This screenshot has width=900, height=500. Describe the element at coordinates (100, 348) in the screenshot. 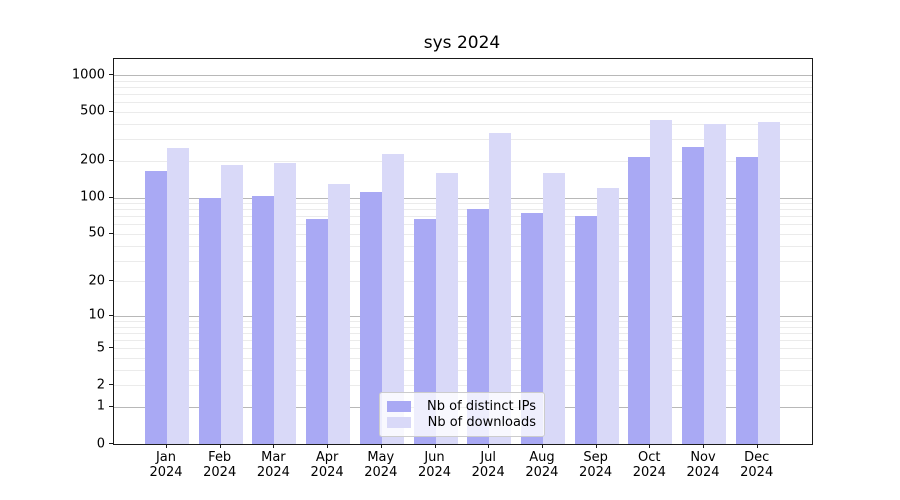

I see `y-tick-label: 5` at that location.